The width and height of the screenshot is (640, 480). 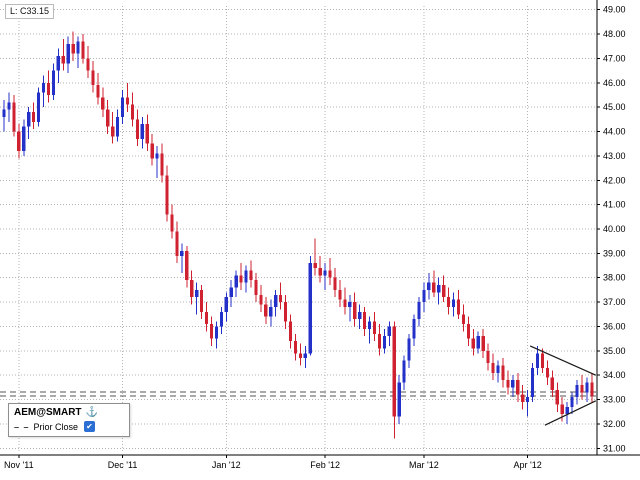 What do you see at coordinates (56, 426) in the screenshot?
I see `prior-close-label: Prior Close` at bounding box center [56, 426].